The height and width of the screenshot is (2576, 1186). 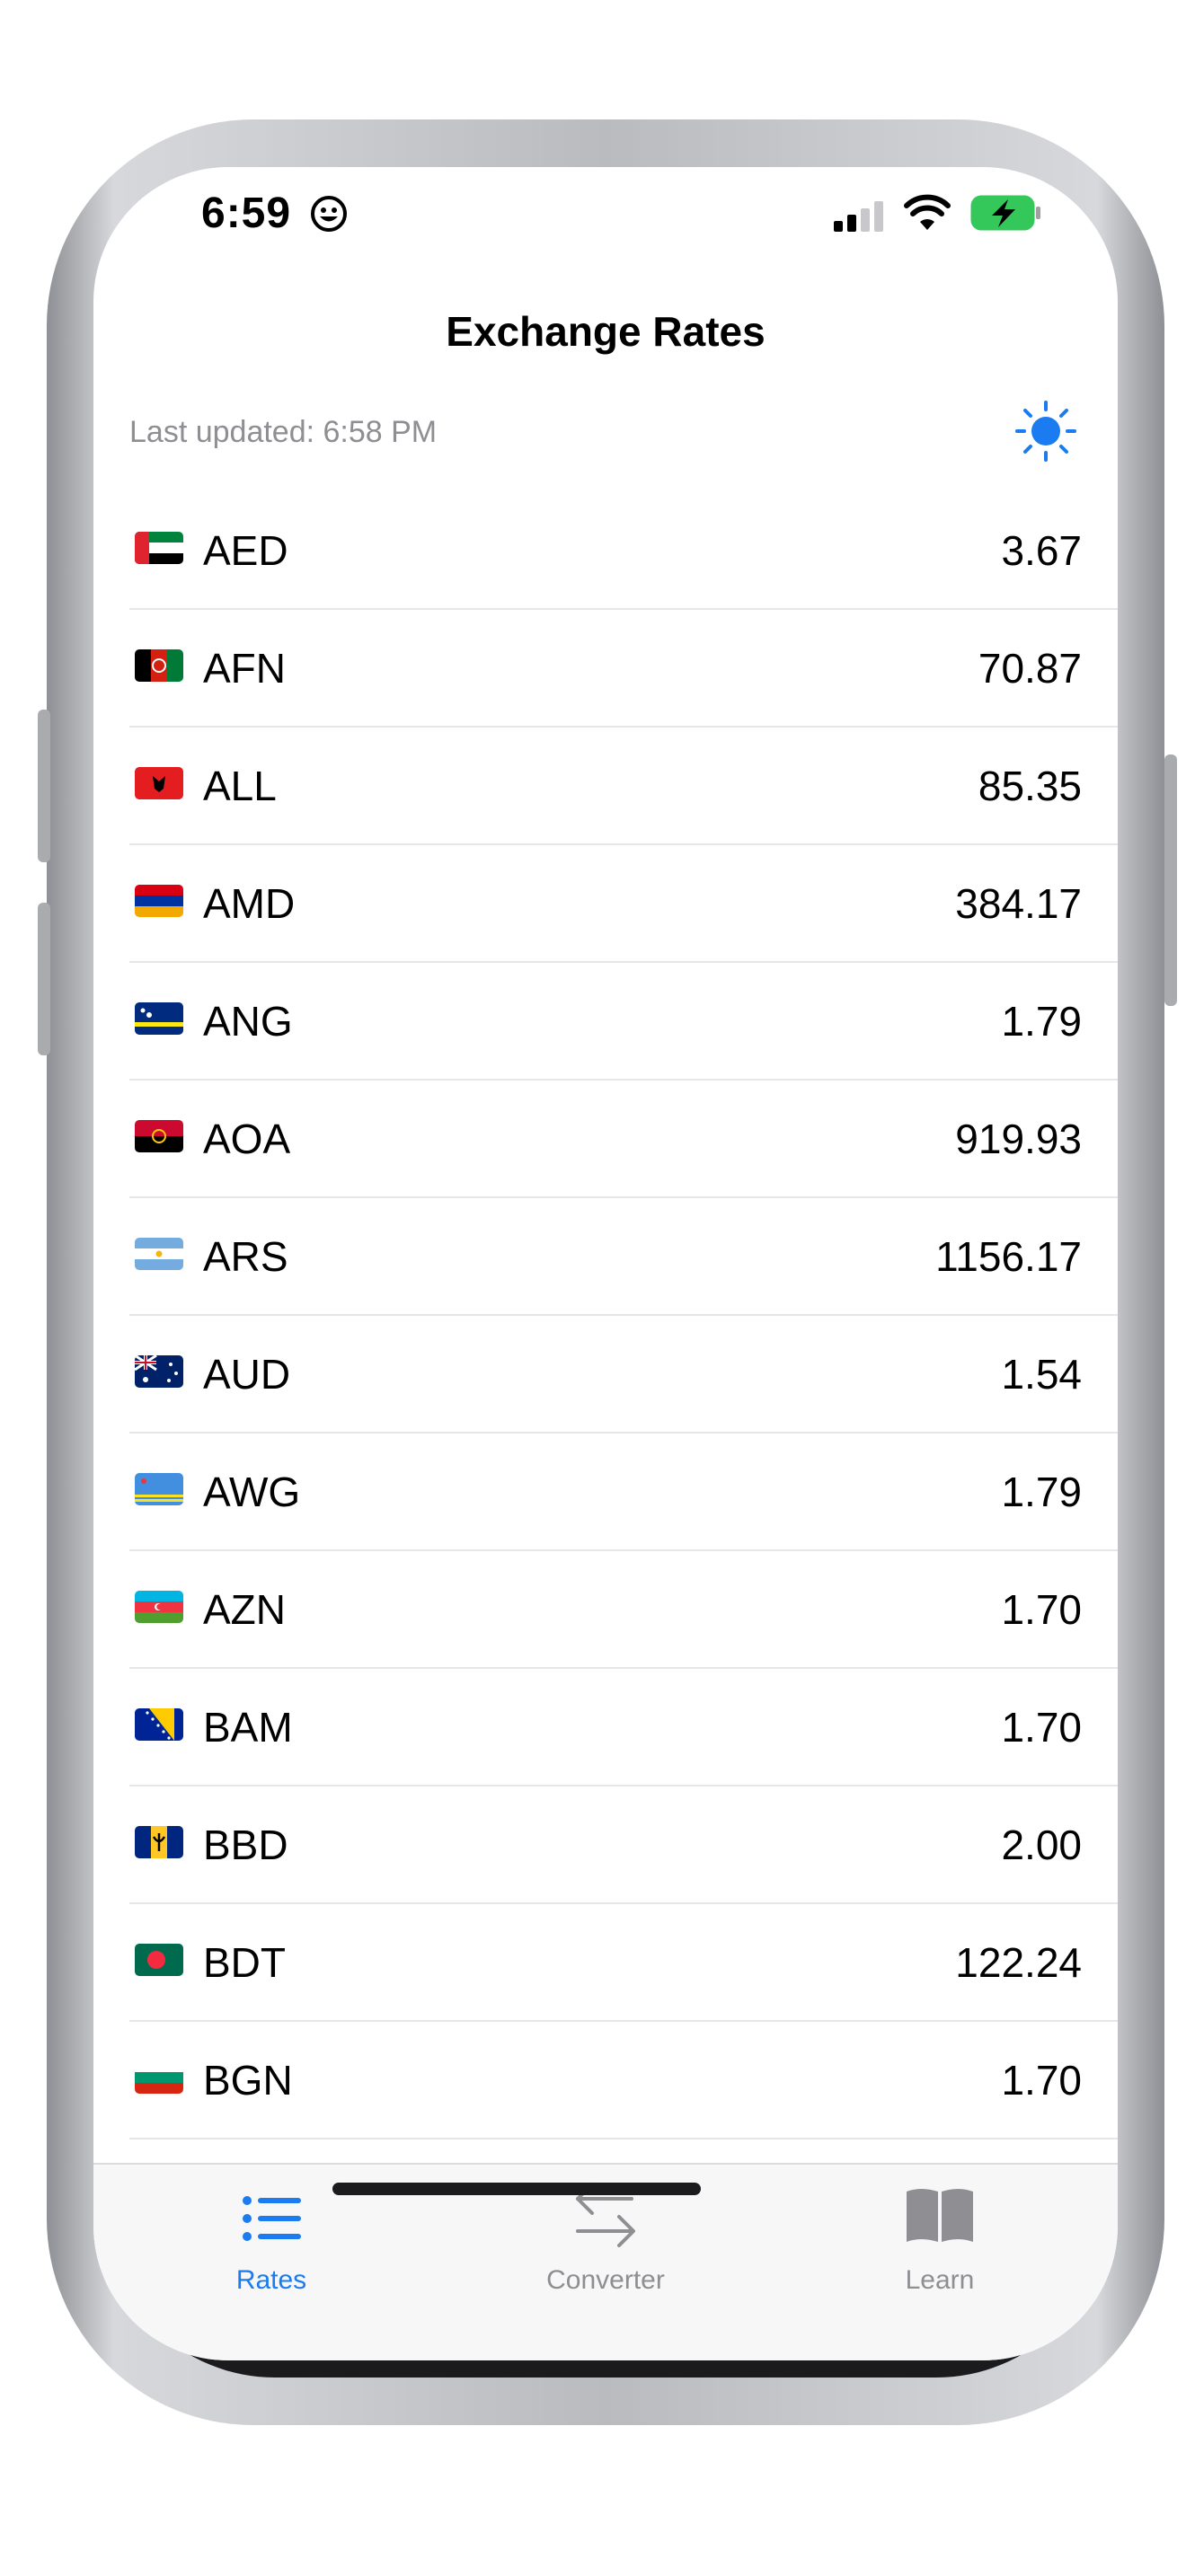 What do you see at coordinates (623, 1139) in the screenshot?
I see `rate-row-aoa: AOA 919.93` at bounding box center [623, 1139].